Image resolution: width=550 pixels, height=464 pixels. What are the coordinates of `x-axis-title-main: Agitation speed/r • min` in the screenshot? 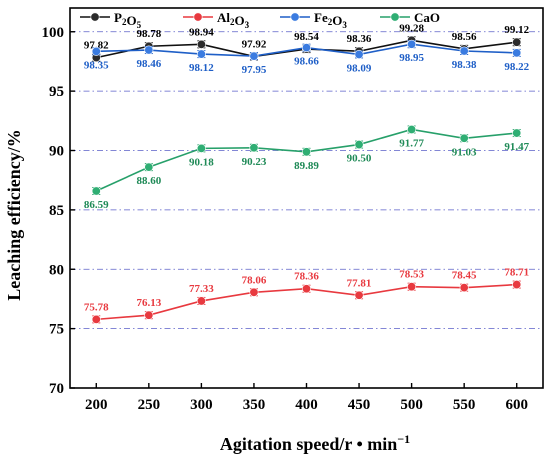 It's located at (308, 444).